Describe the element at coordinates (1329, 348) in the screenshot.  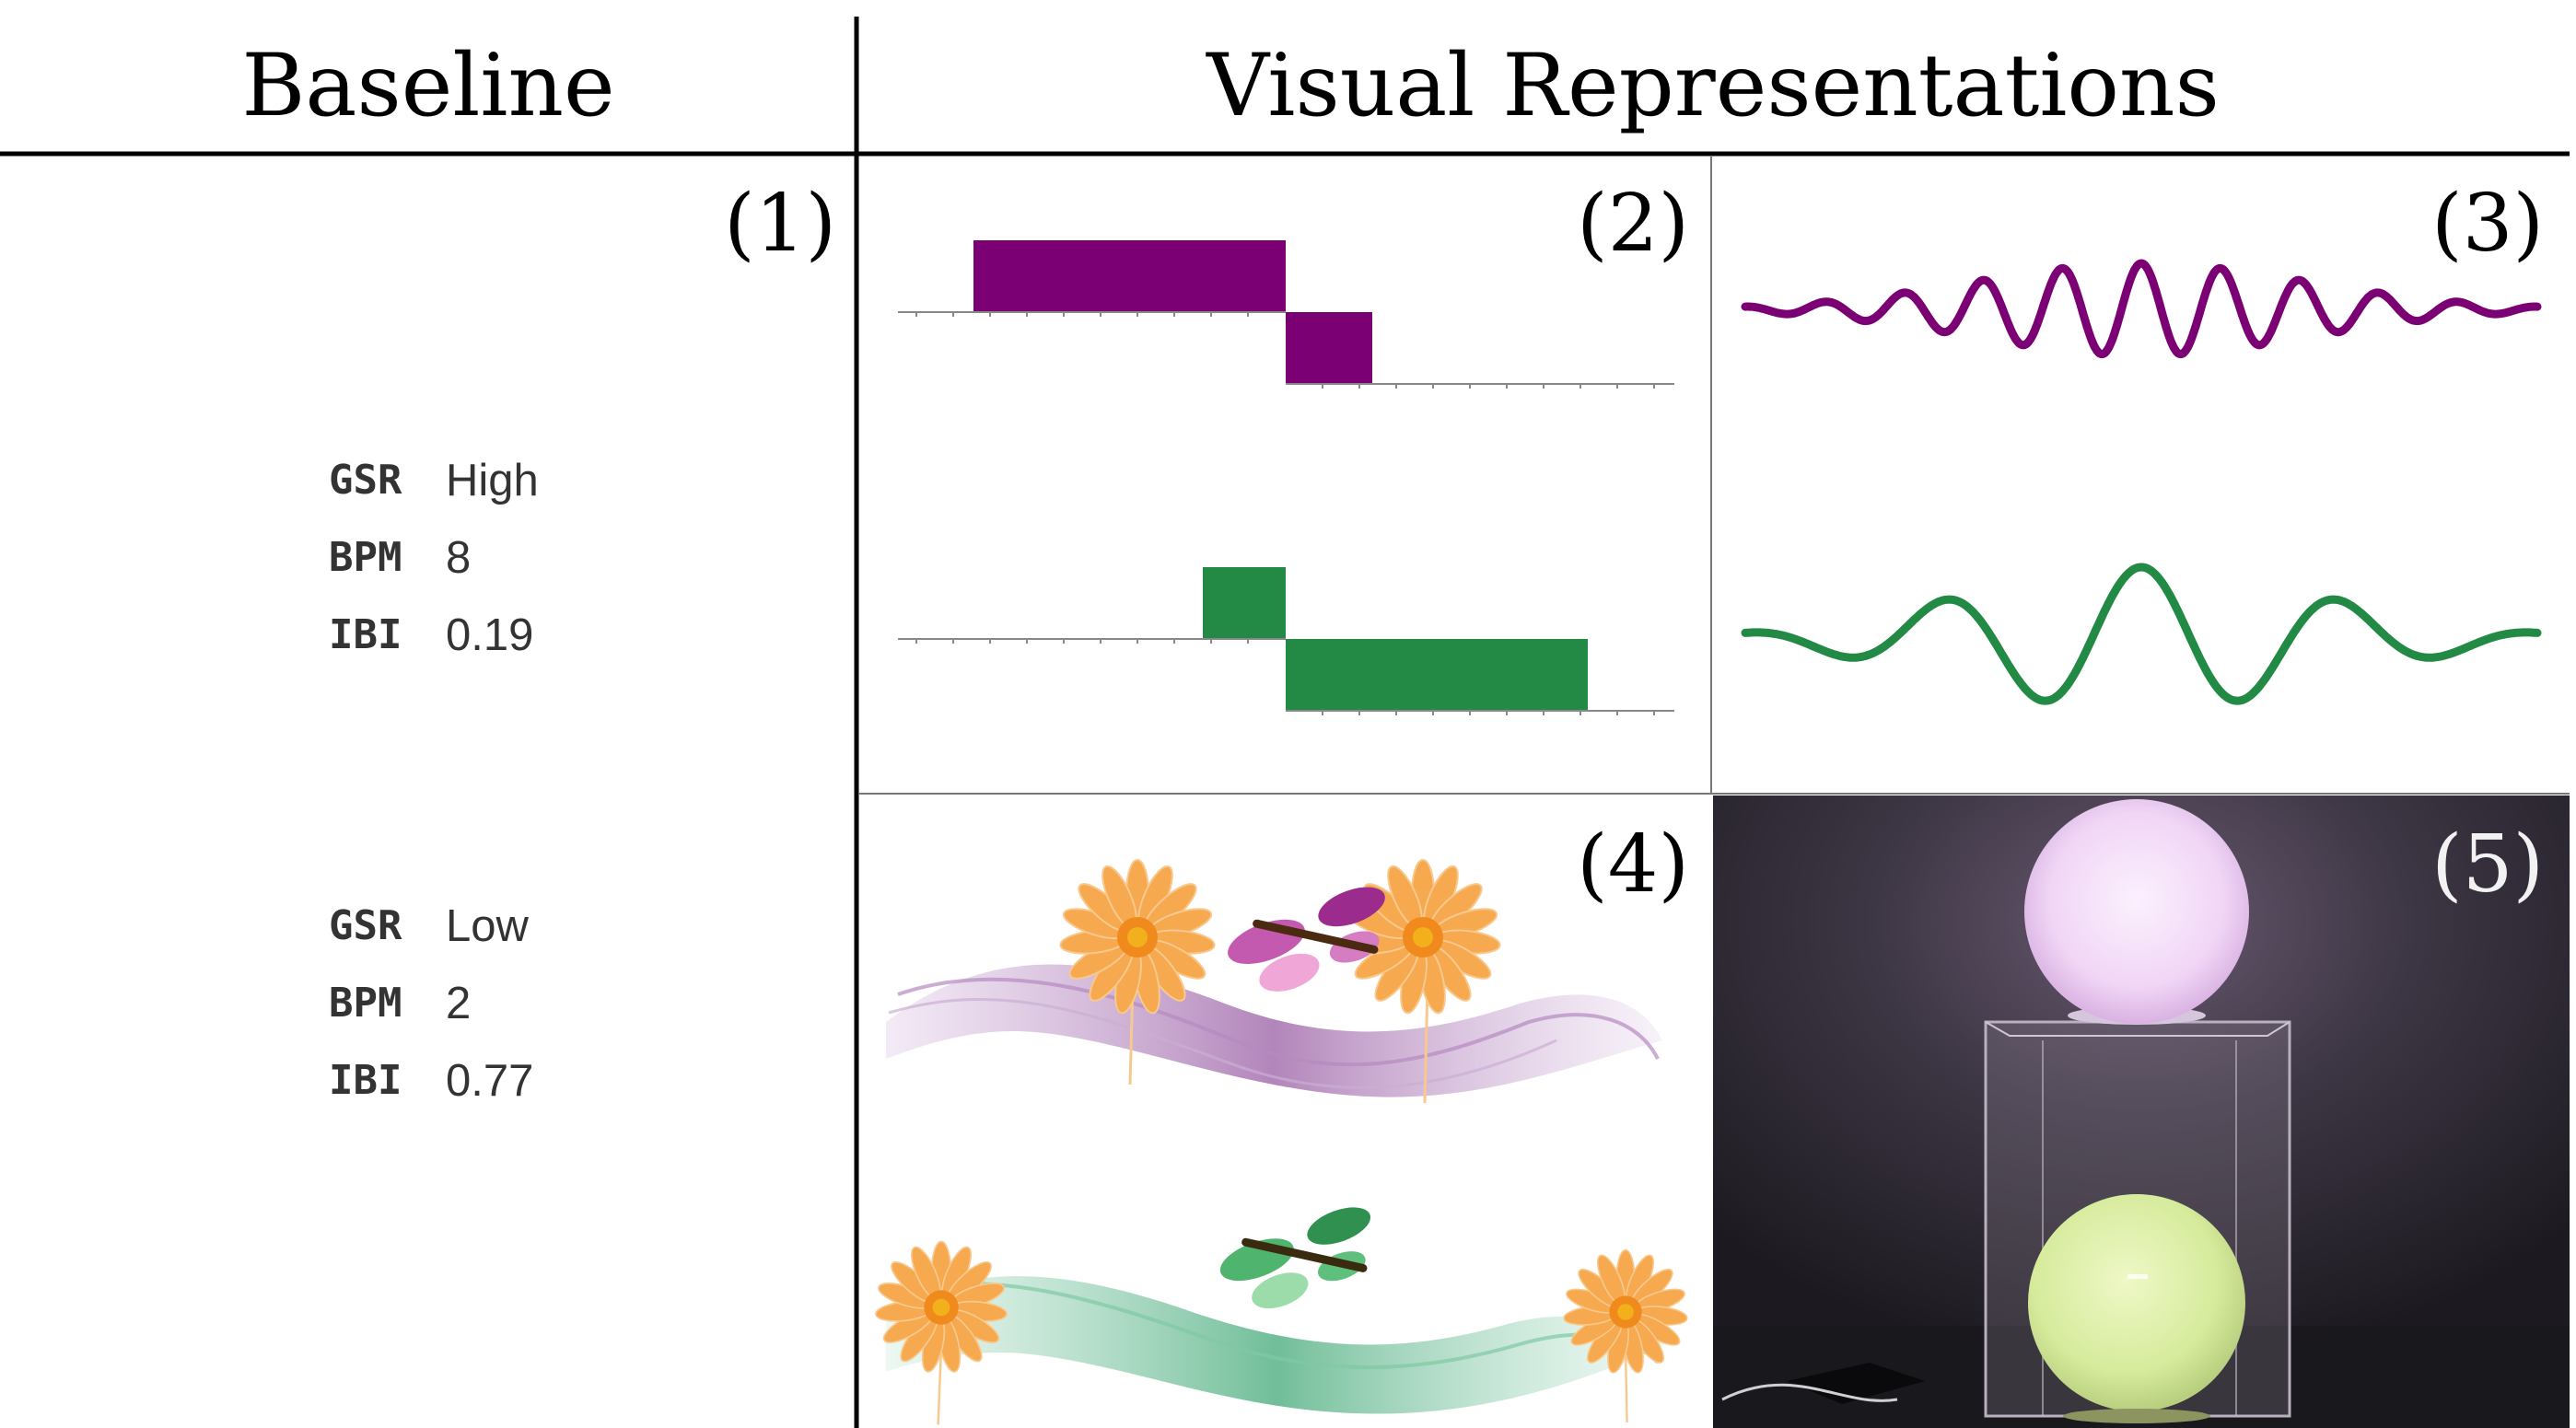
I see `purple-bar-low` at that location.